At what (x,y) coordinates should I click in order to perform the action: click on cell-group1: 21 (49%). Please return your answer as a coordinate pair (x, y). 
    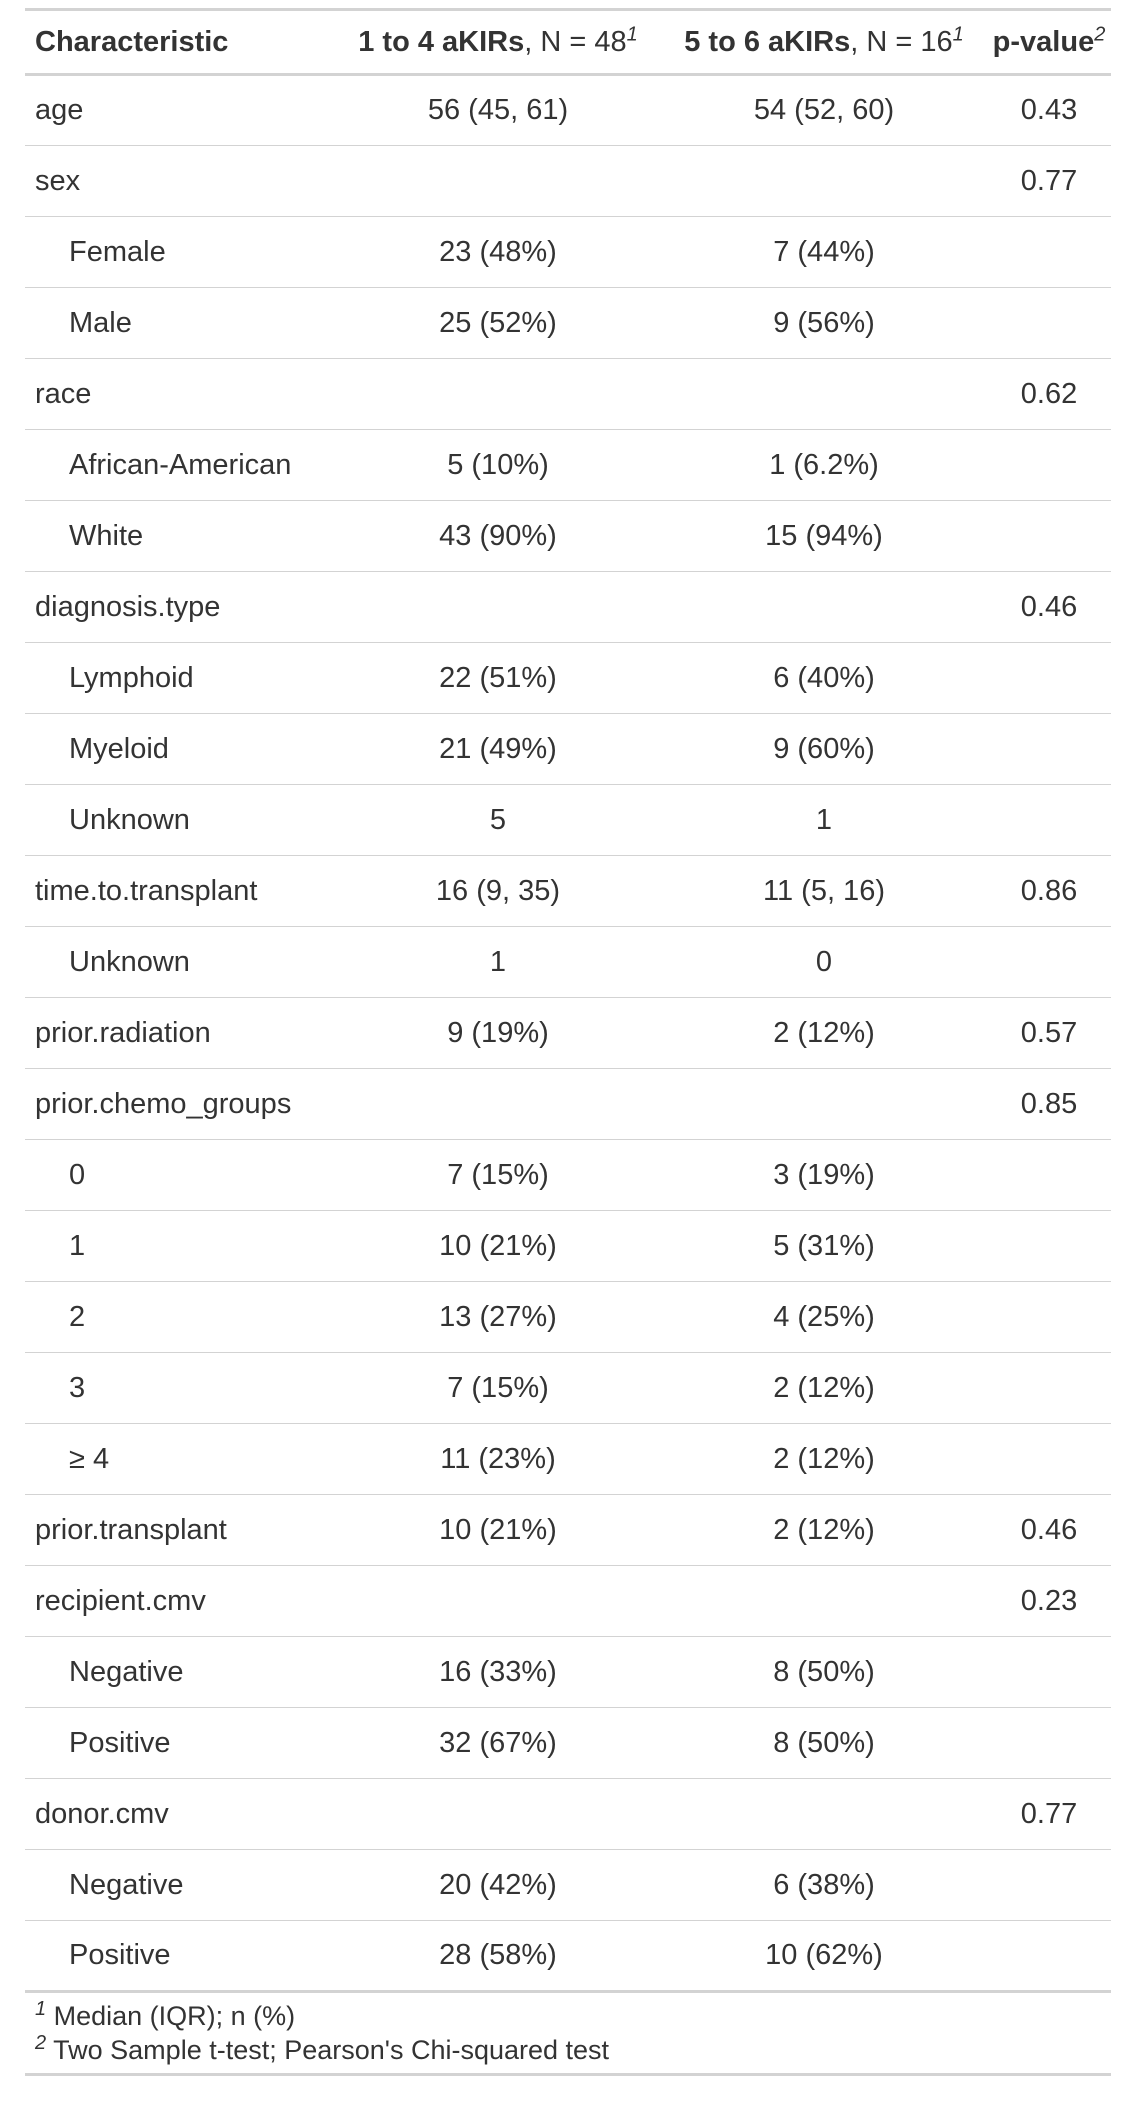
    Looking at the image, I should click on (498, 749).